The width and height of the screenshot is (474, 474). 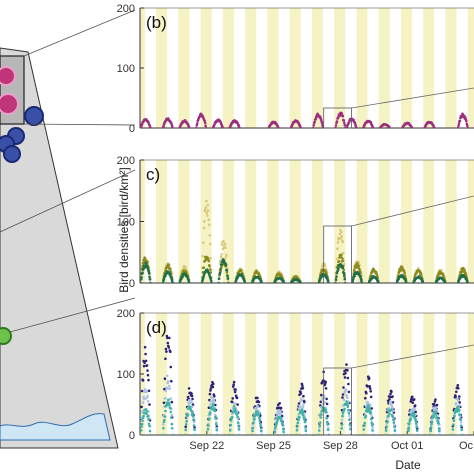 What do you see at coordinates (6, 336) in the screenshot?
I see `map-point` at bounding box center [6, 336].